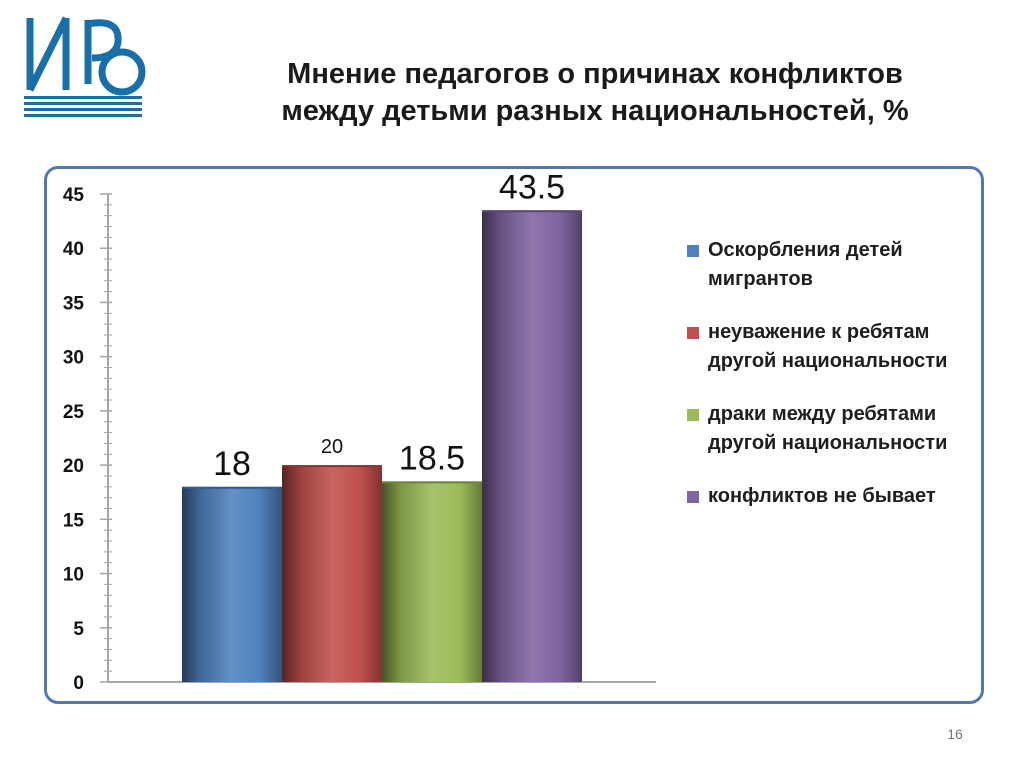 Image resolution: width=1024 pixels, height=768 pixels. What do you see at coordinates (74, 303) in the screenshot?
I see `y-tick-label: 35` at bounding box center [74, 303].